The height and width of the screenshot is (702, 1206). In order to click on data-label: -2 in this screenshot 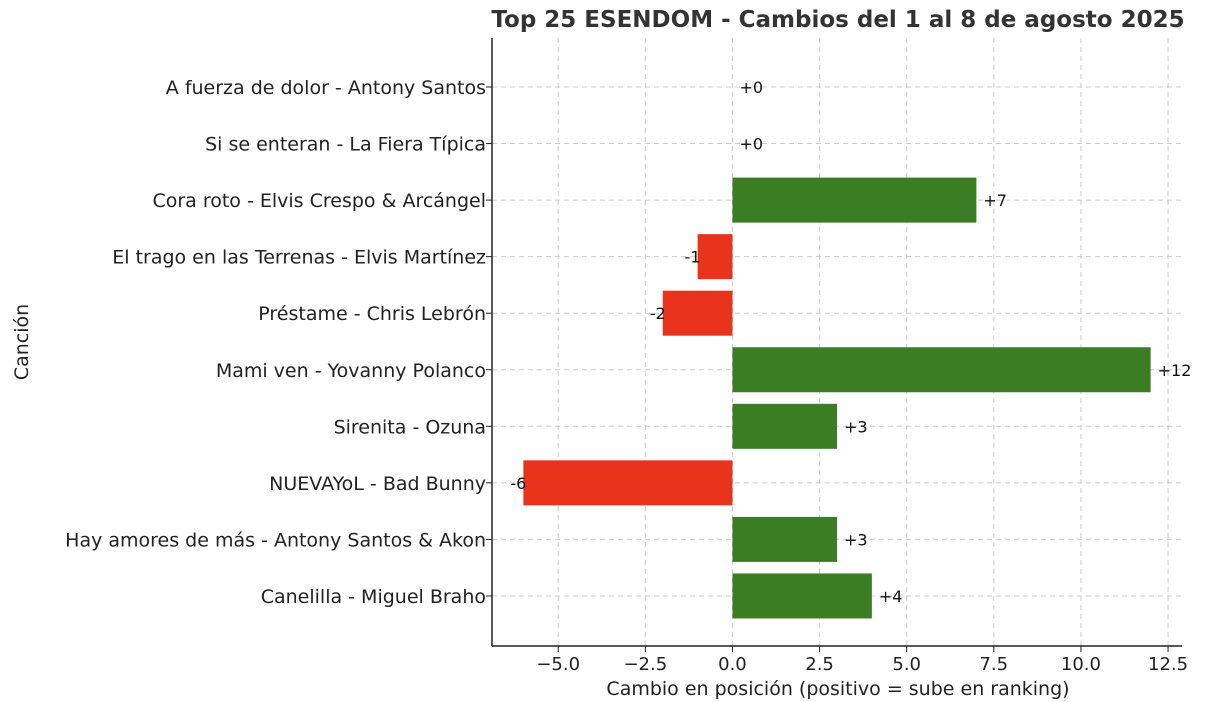, I will do `click(658, 313)`.